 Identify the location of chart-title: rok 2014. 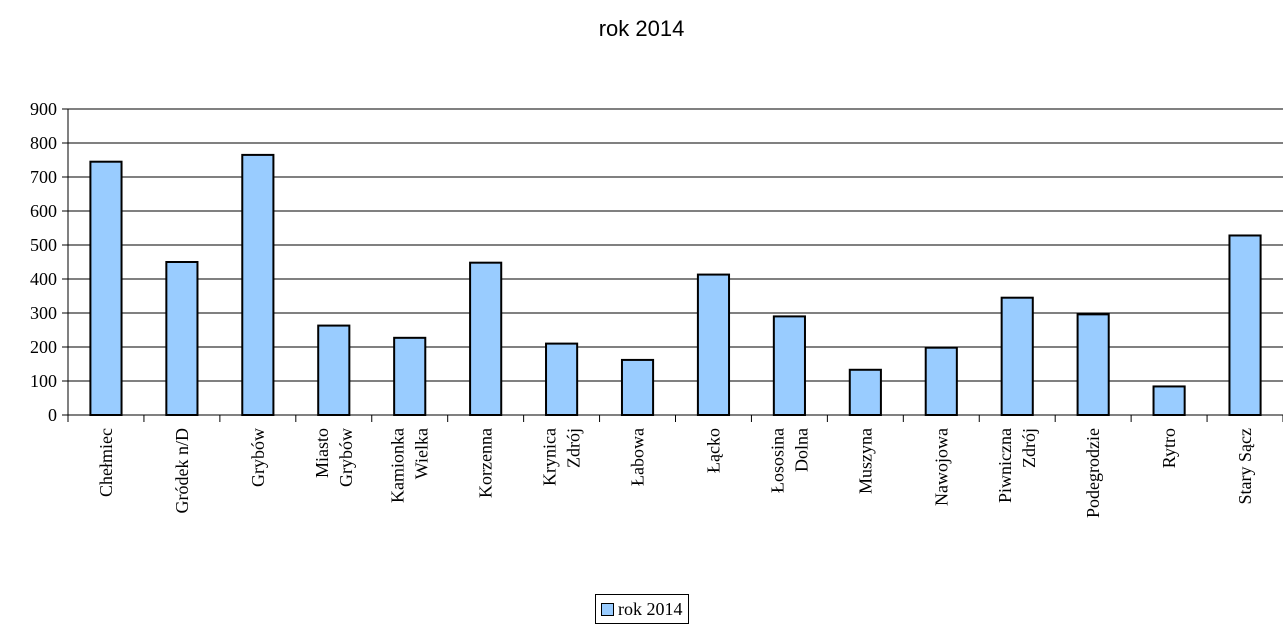
(641, 28).